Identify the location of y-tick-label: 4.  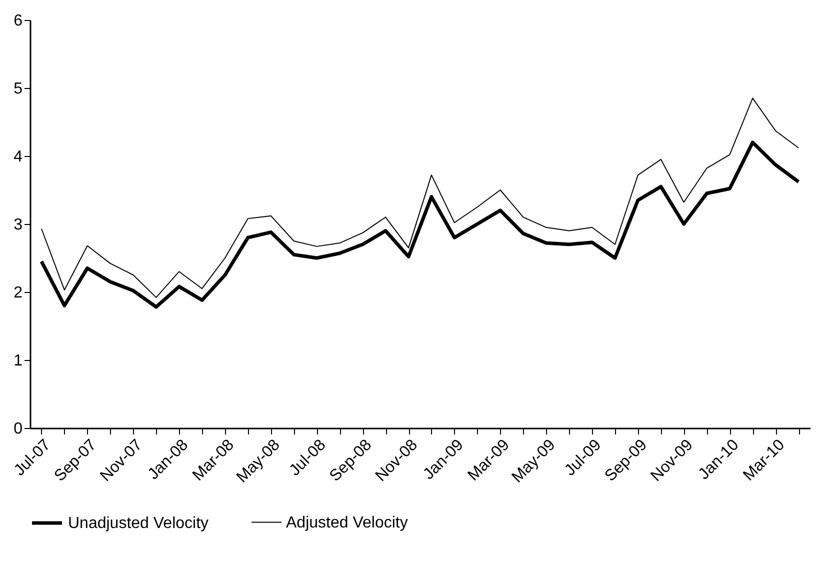
(18, 157).